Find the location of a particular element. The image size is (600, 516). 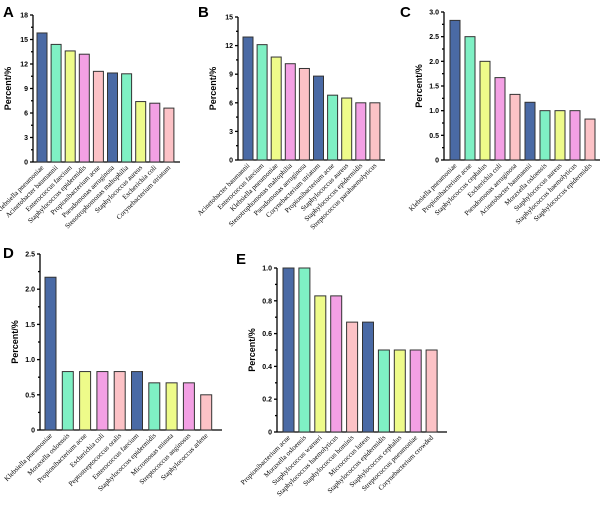

y-tick-label: 0.4 is located at coordinates (267, 367).